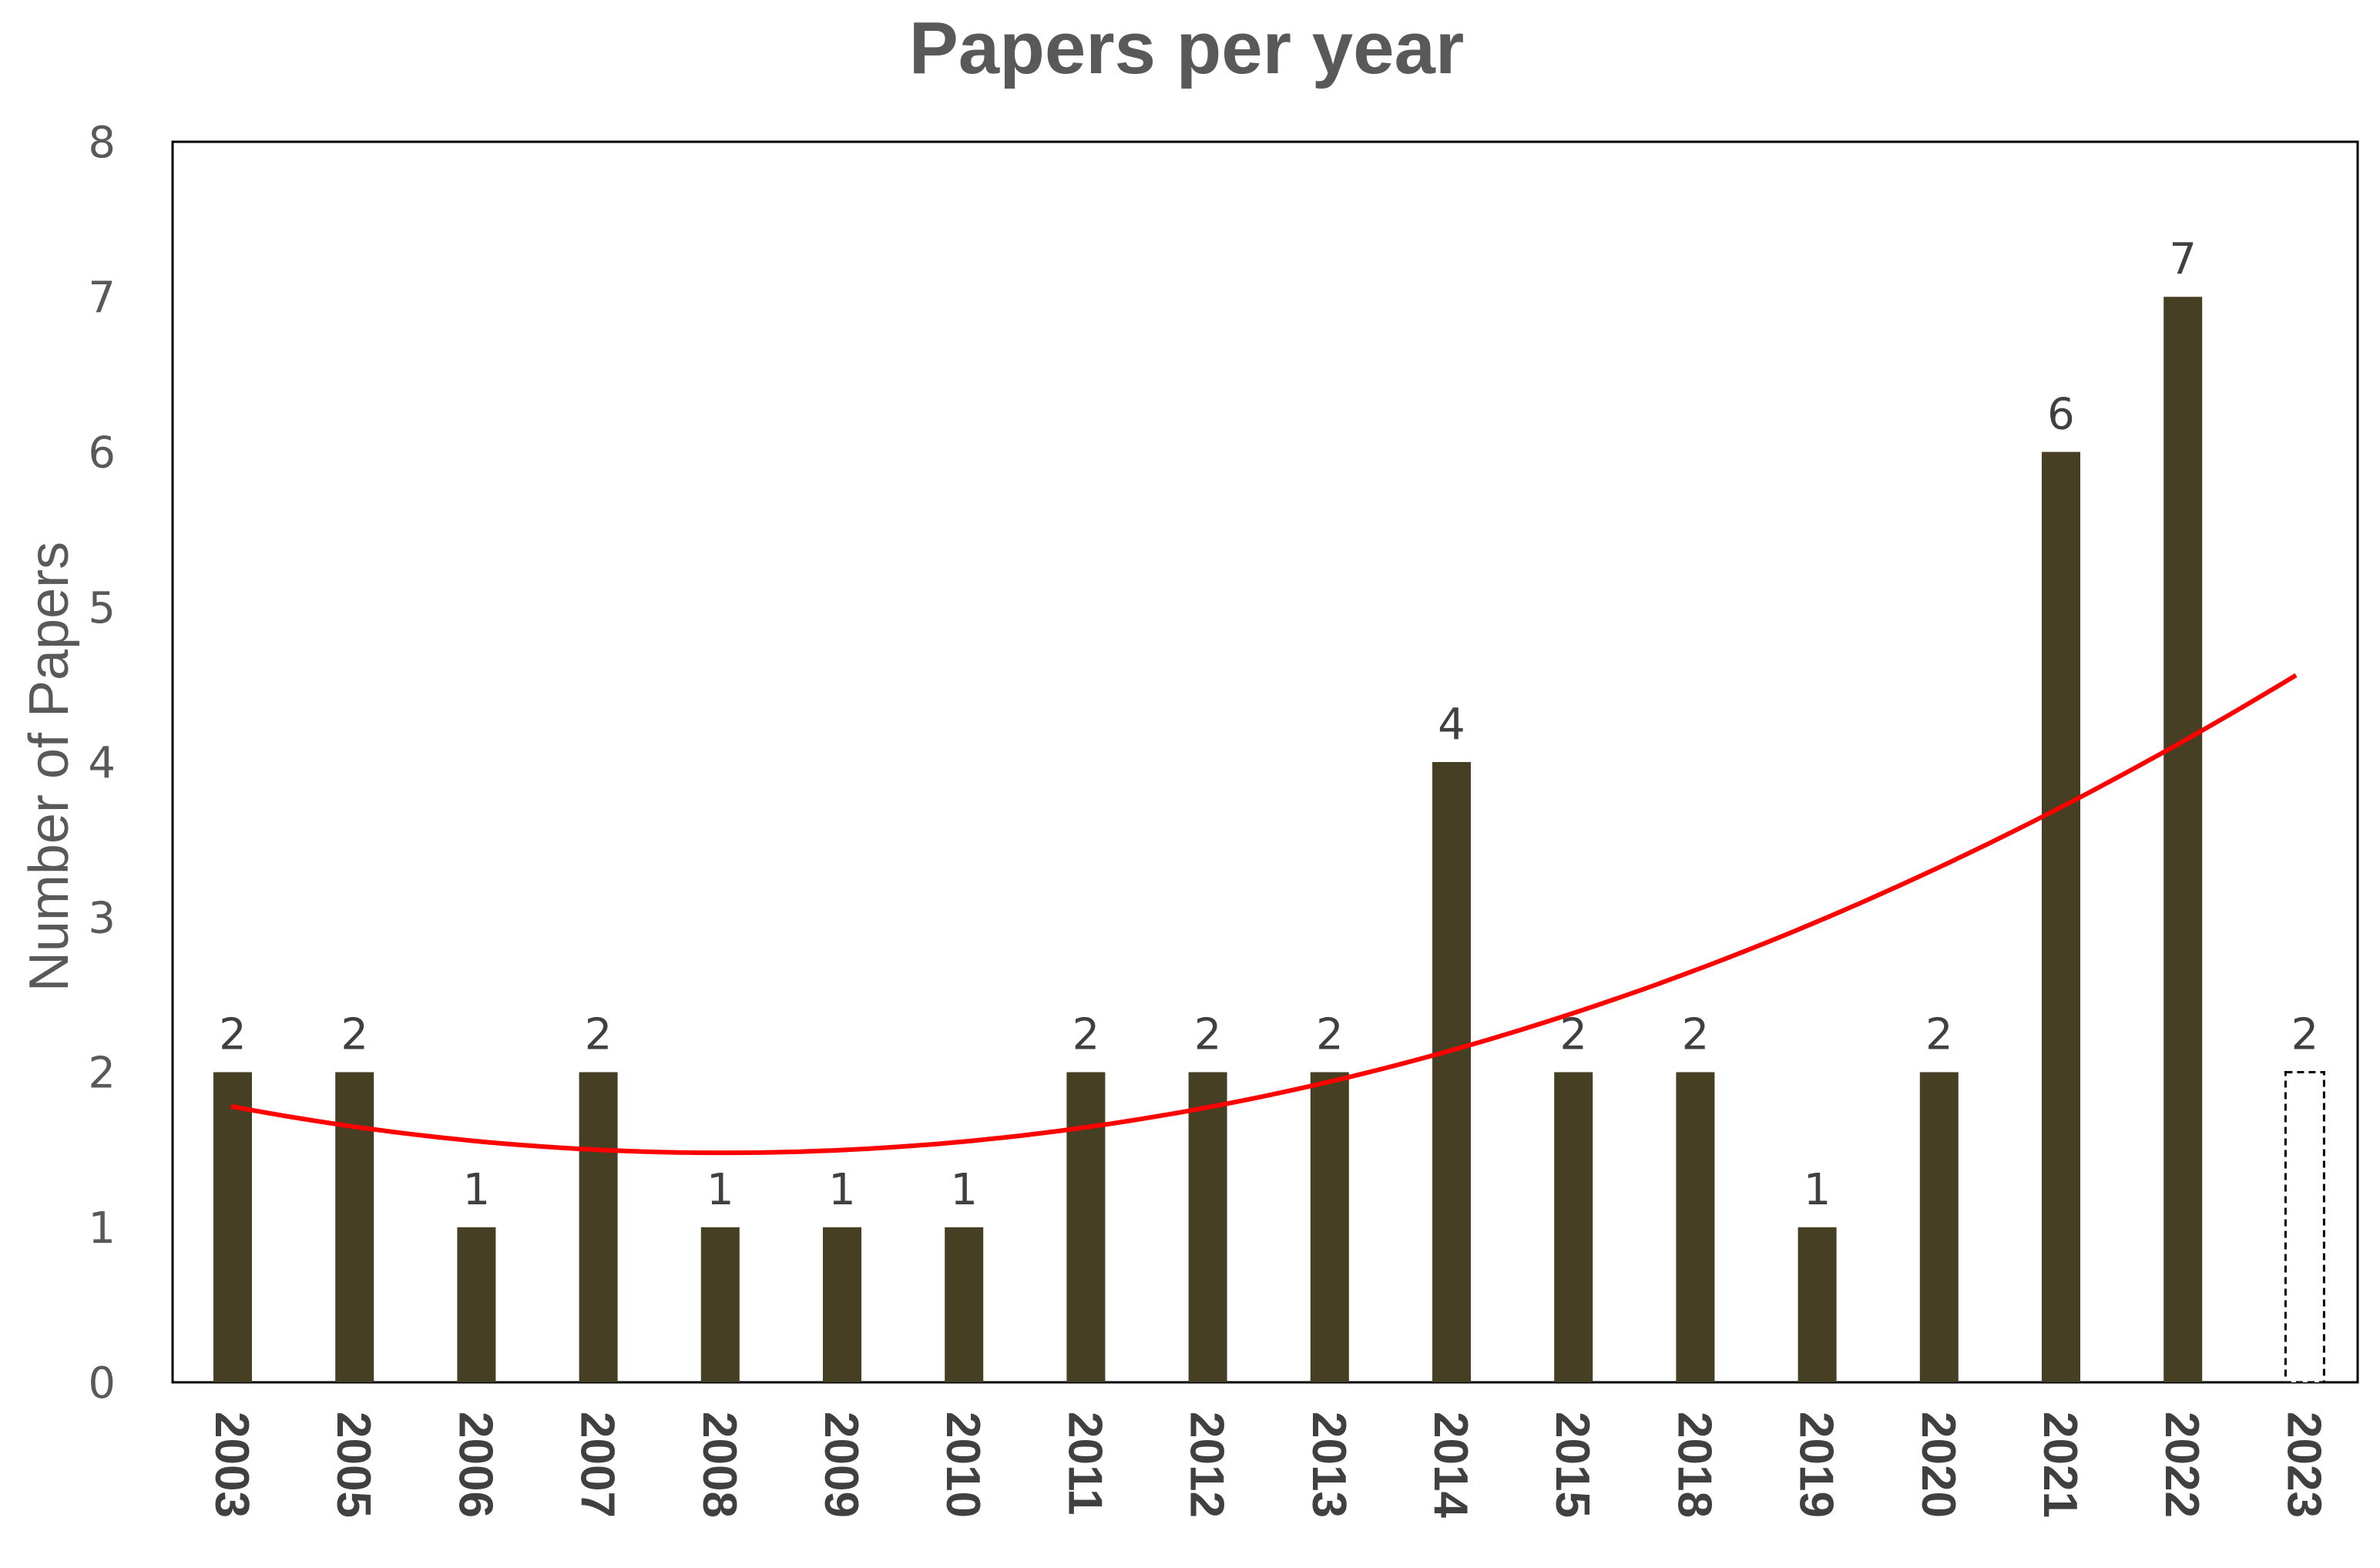 This screenshot has height=1568, width=2380. What do you see at coordinates (102, 608) in the screenshot?
I see `y-tick-label: 5` at bounding box center [102, 608].